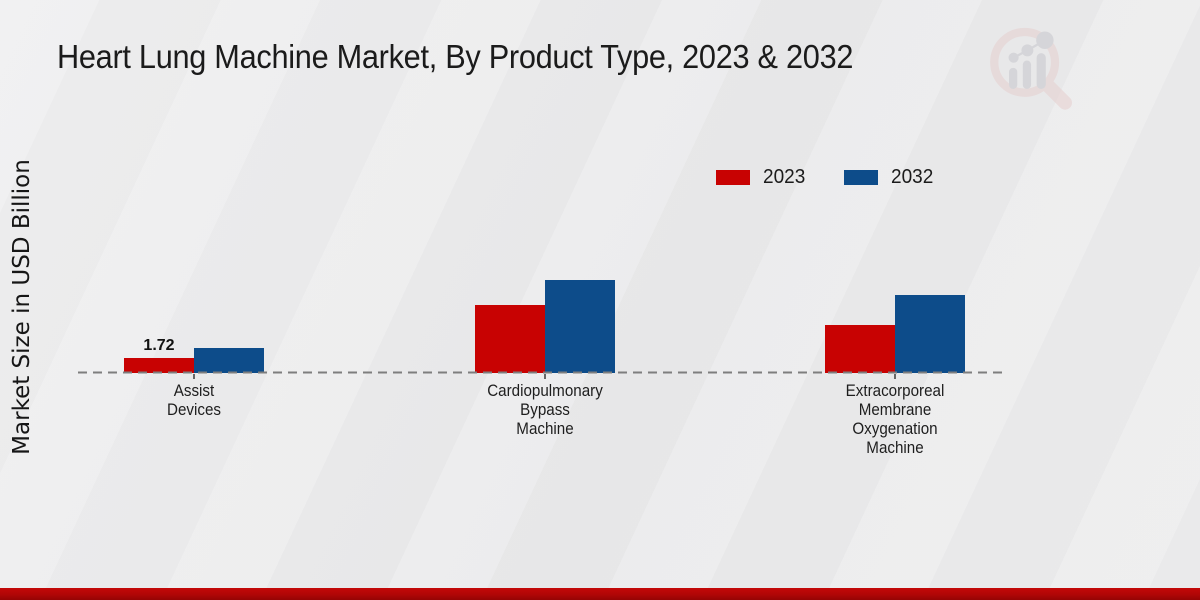 This screenshot has height=600, width=1200. I want to click on bar-2023-cardiopulmonary, so click(510, 339).